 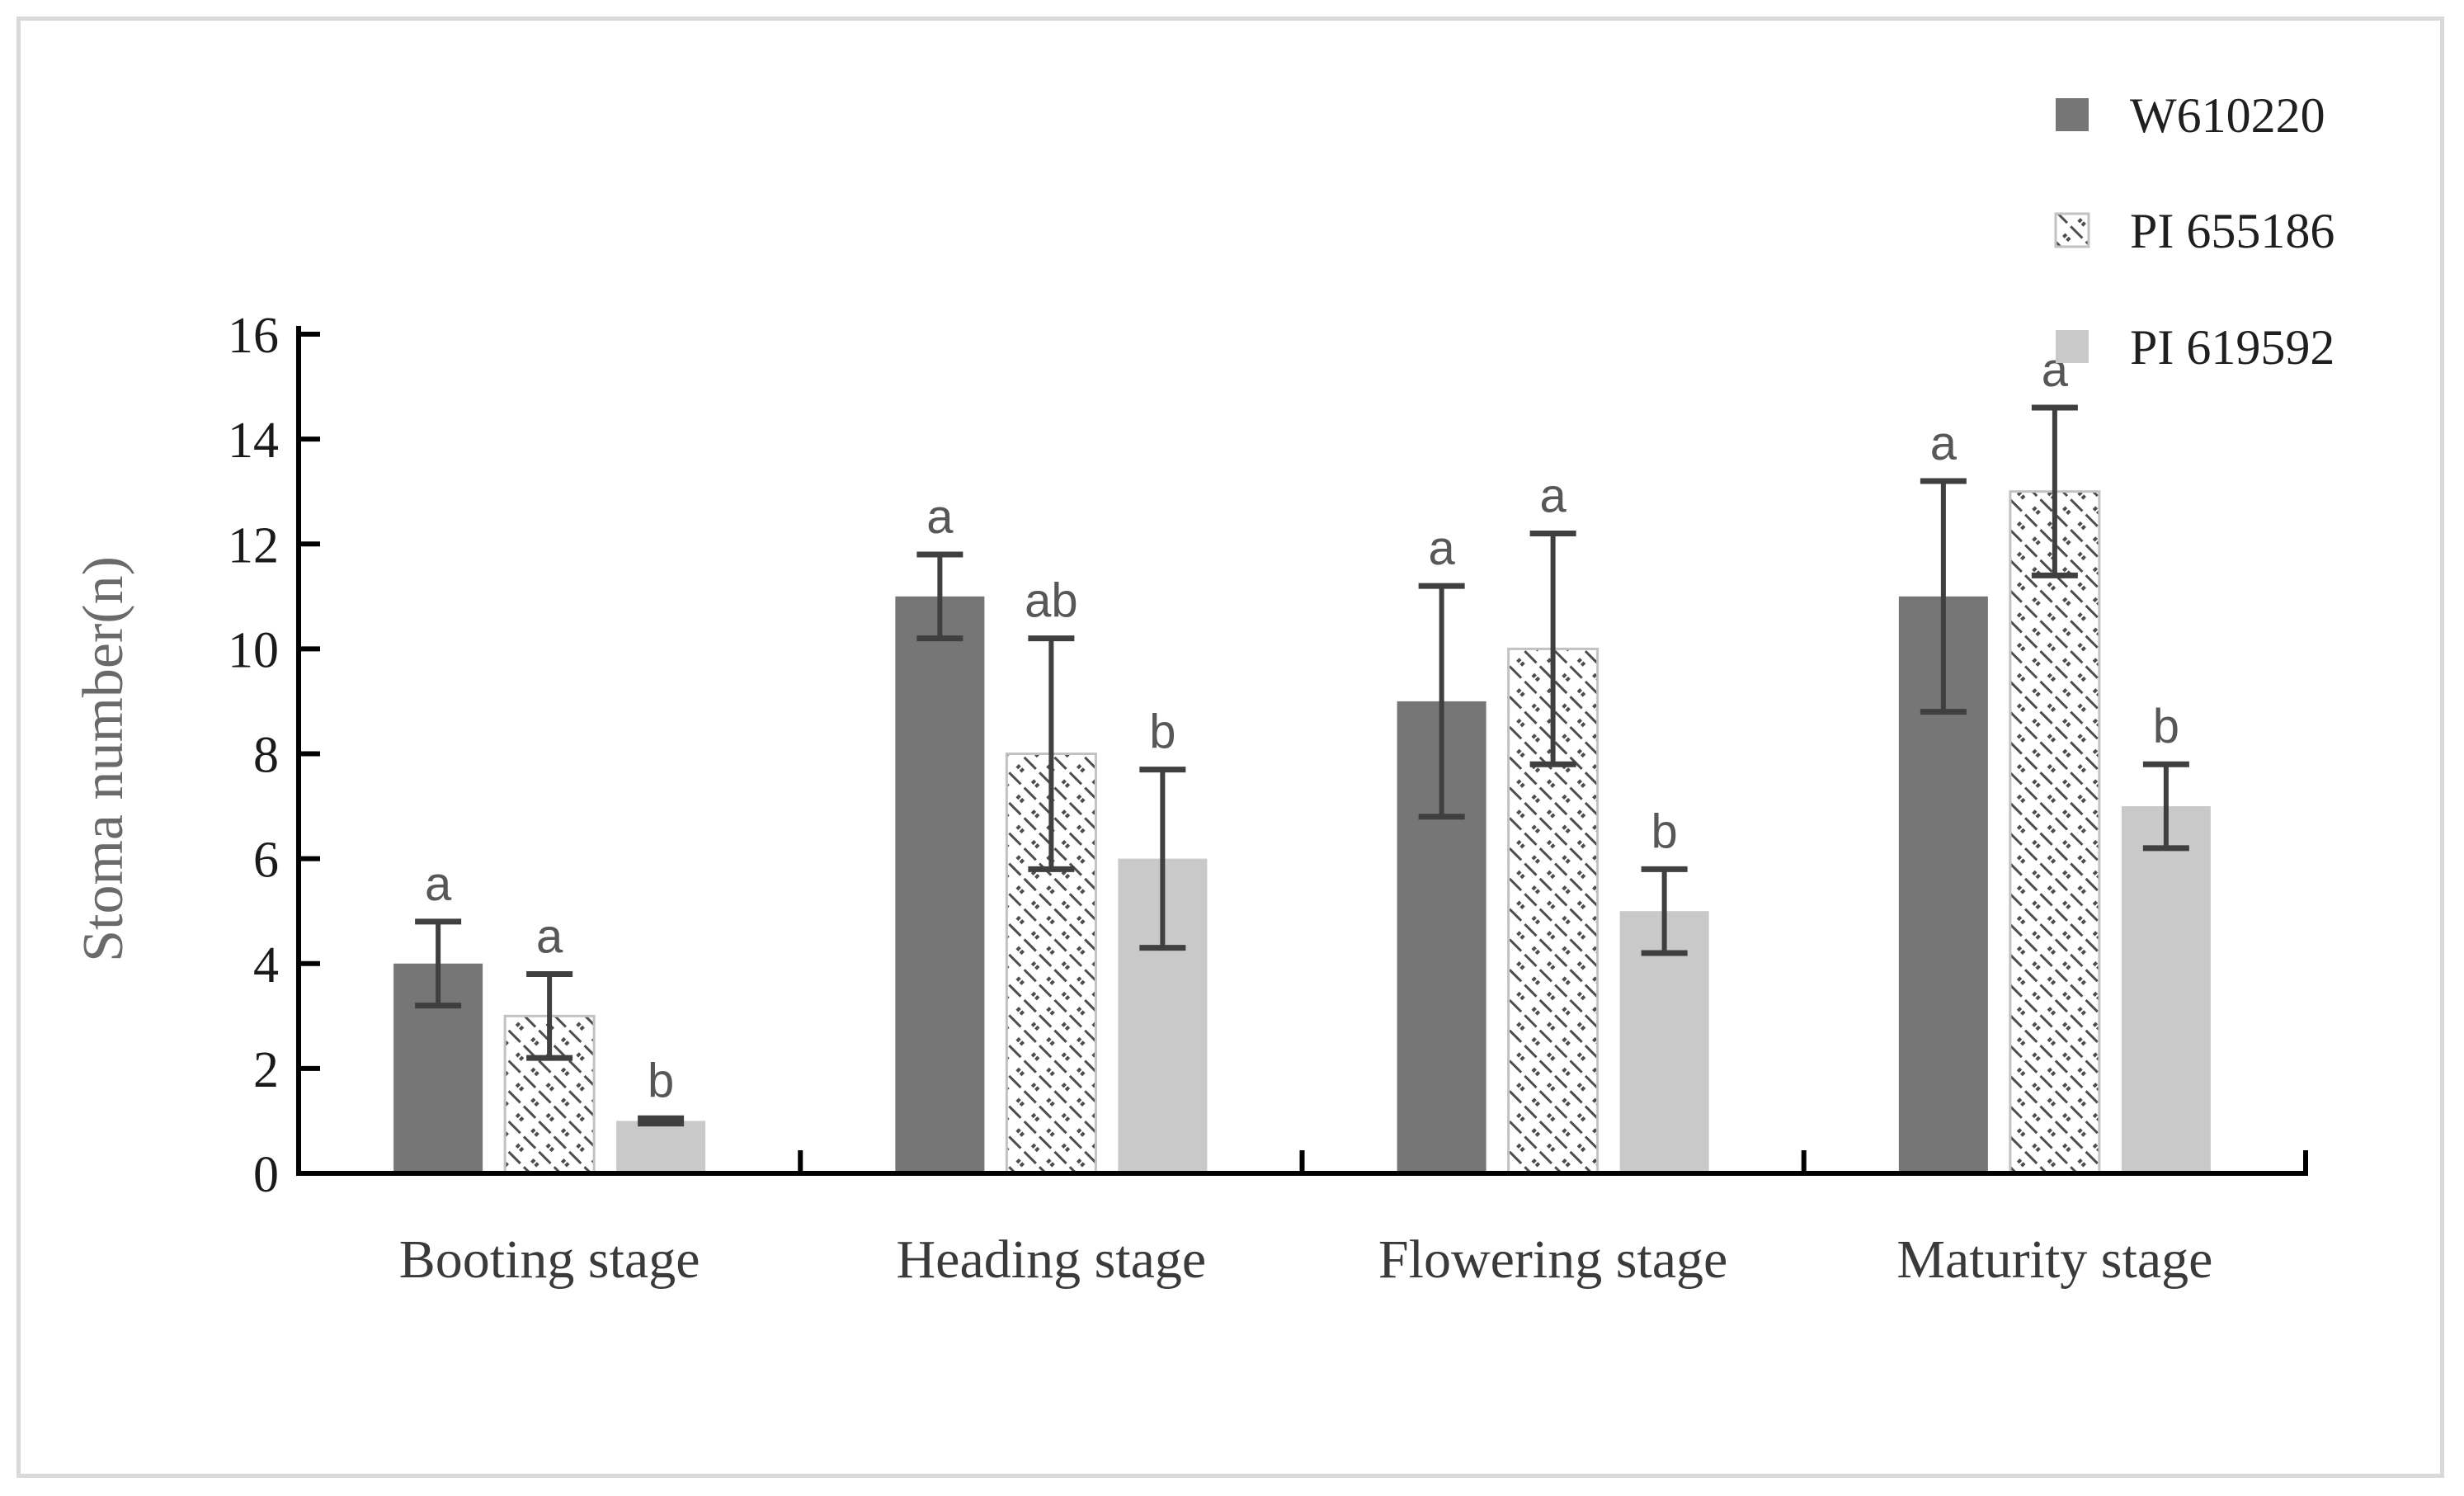 What do you see at coordinates (2165, 806) in the screenshot?
I see `error-bar-pi-619592-maturity-stage` at bounding box center [2165, 806].